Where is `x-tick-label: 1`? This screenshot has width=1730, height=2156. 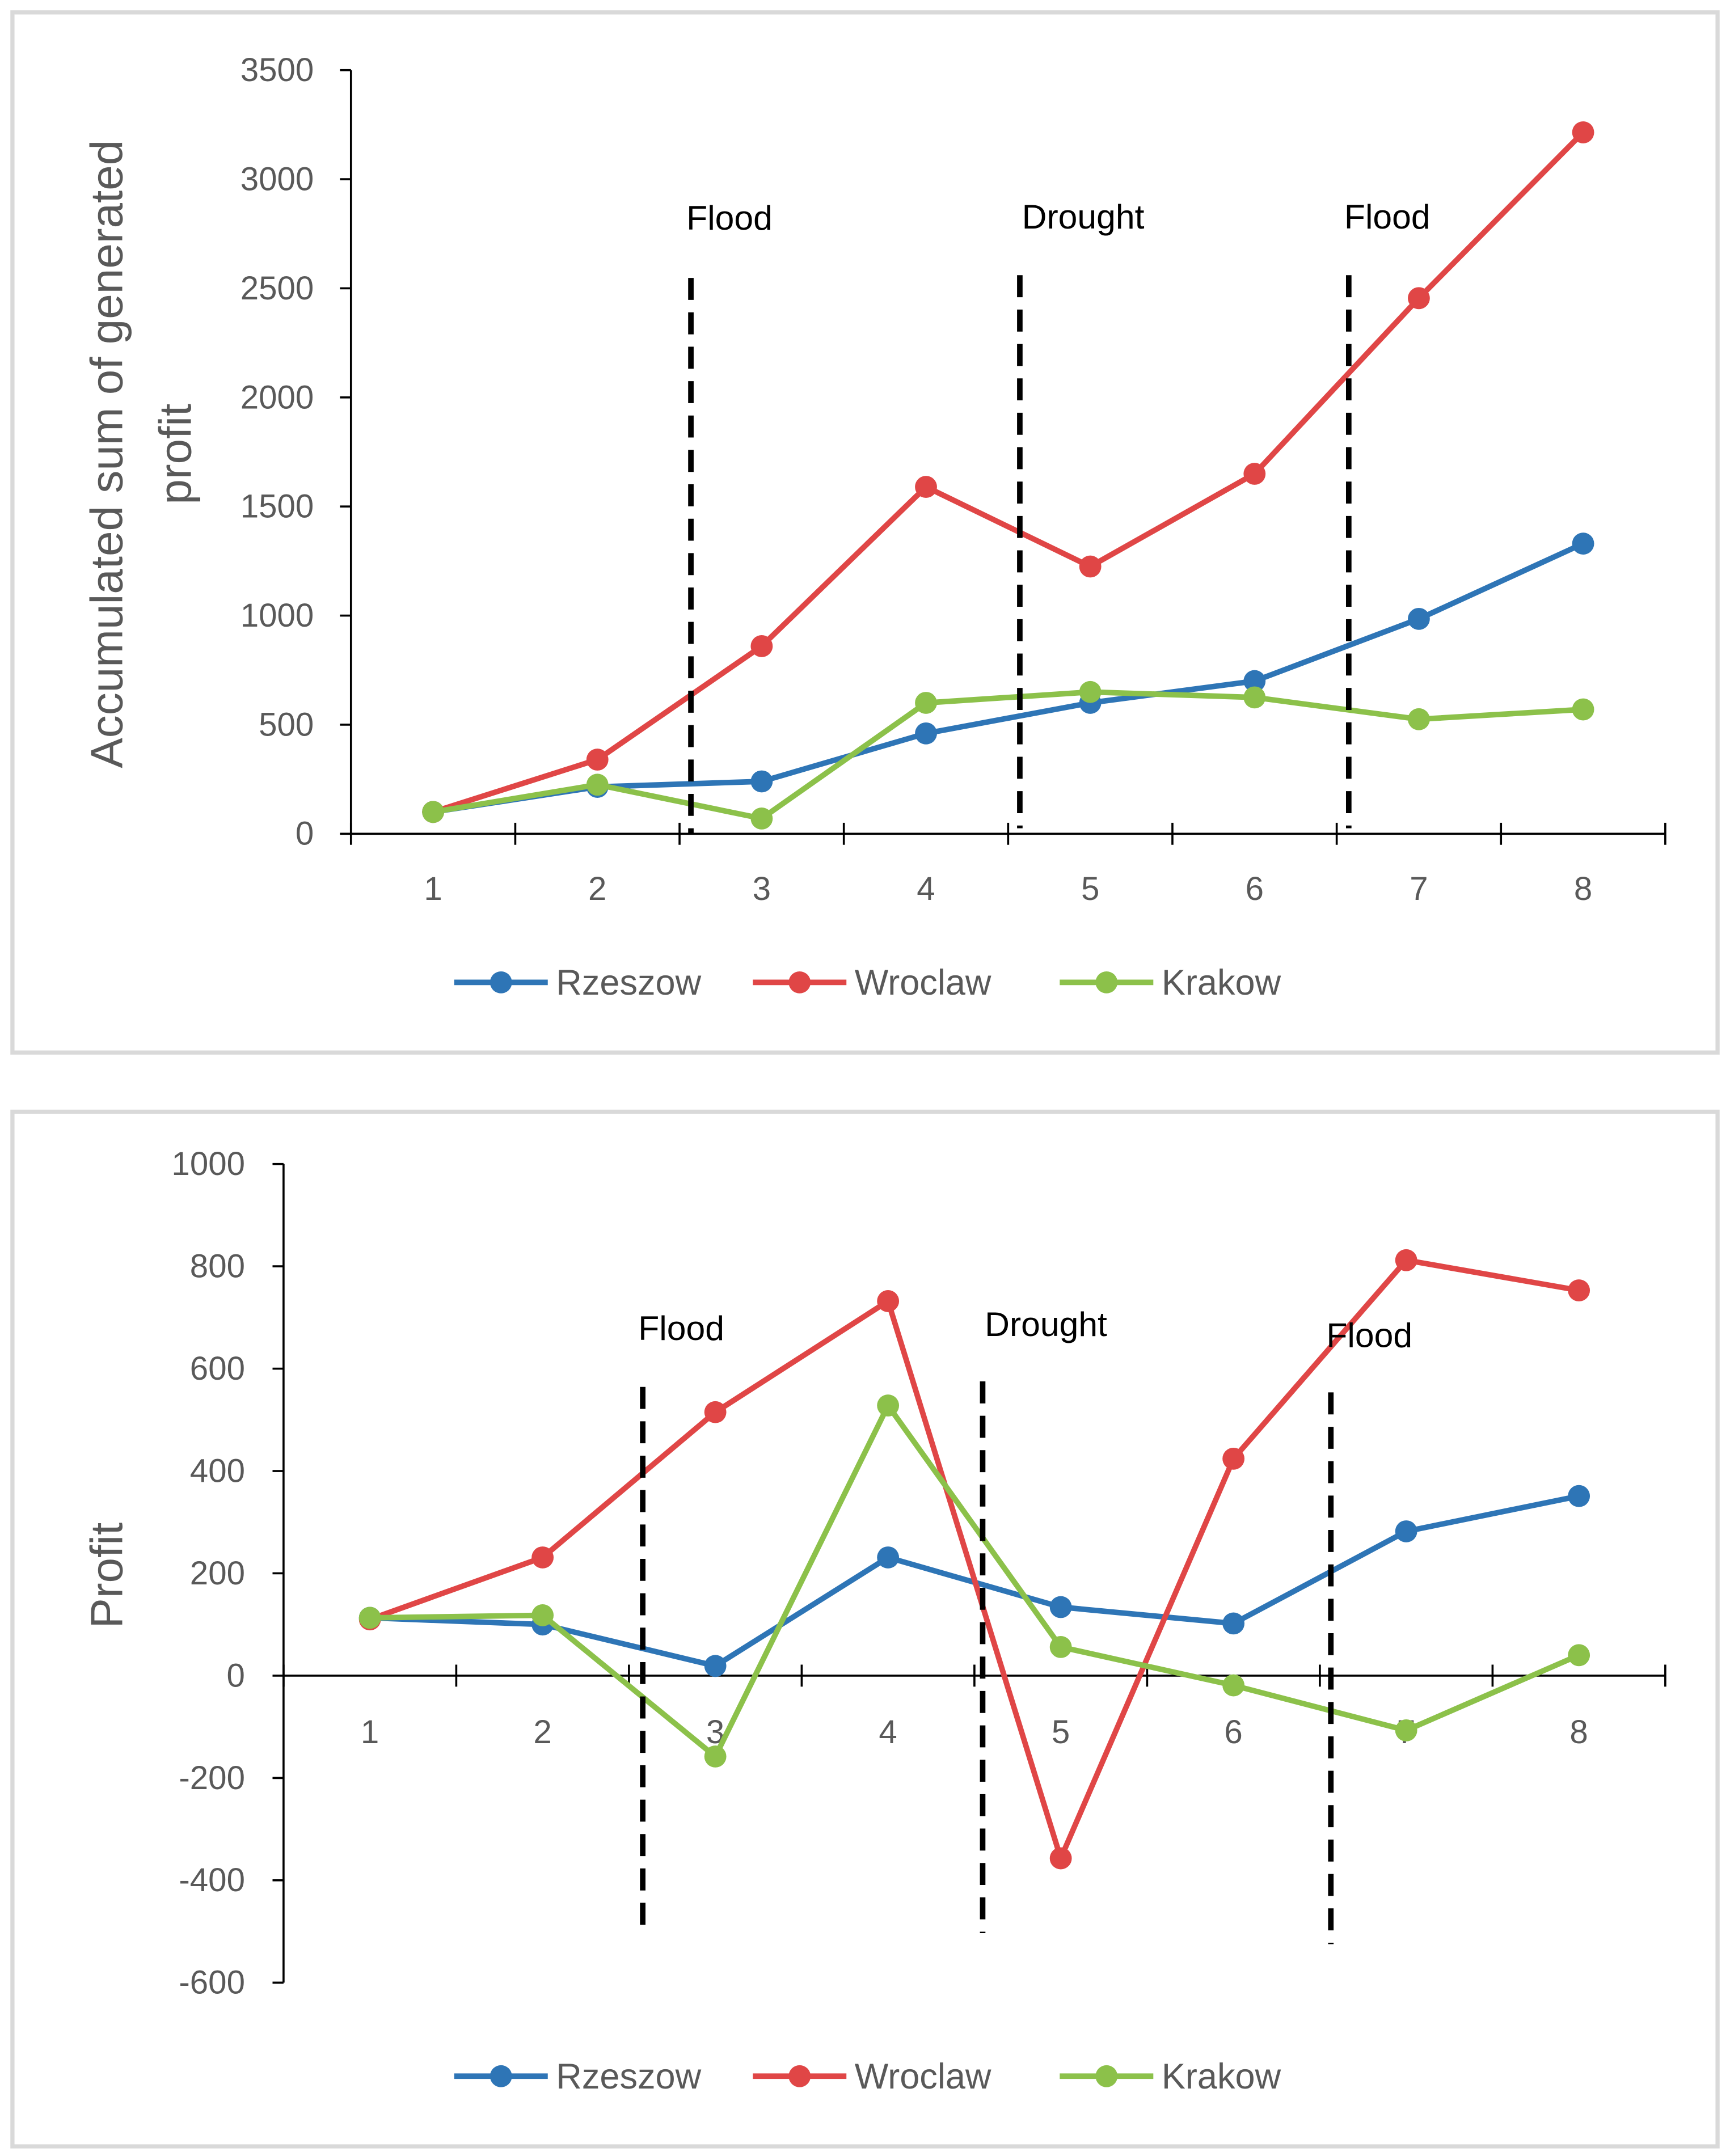 x-tick-label: 1 is located at coordinates (370, 1732).